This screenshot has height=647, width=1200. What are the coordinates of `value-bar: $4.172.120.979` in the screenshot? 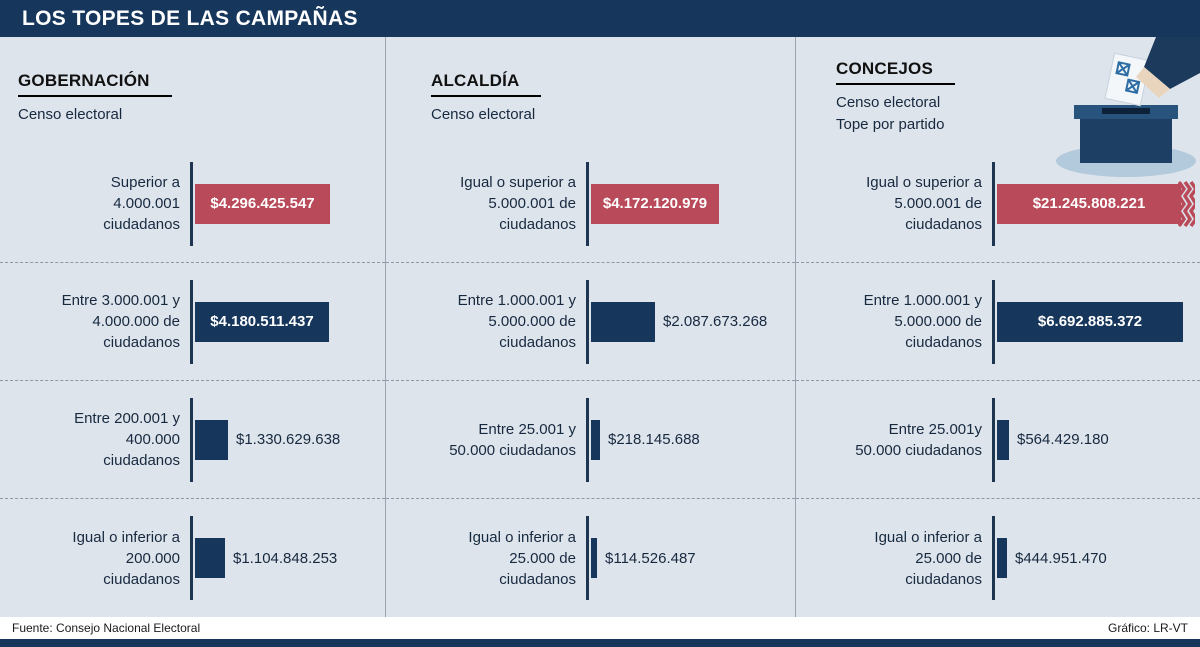 It's located at (655, 203).